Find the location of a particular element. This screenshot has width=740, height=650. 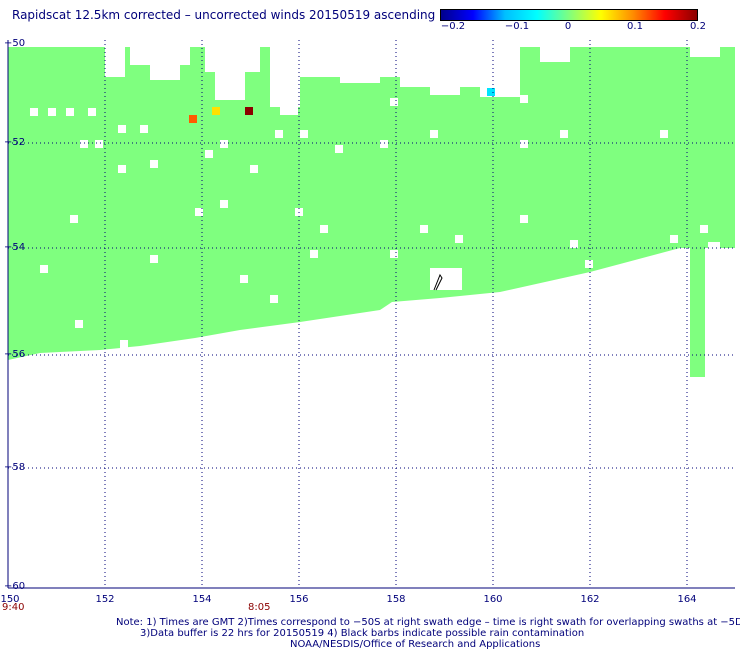

time-label: 9:40 is located at coordinates (13, 607).